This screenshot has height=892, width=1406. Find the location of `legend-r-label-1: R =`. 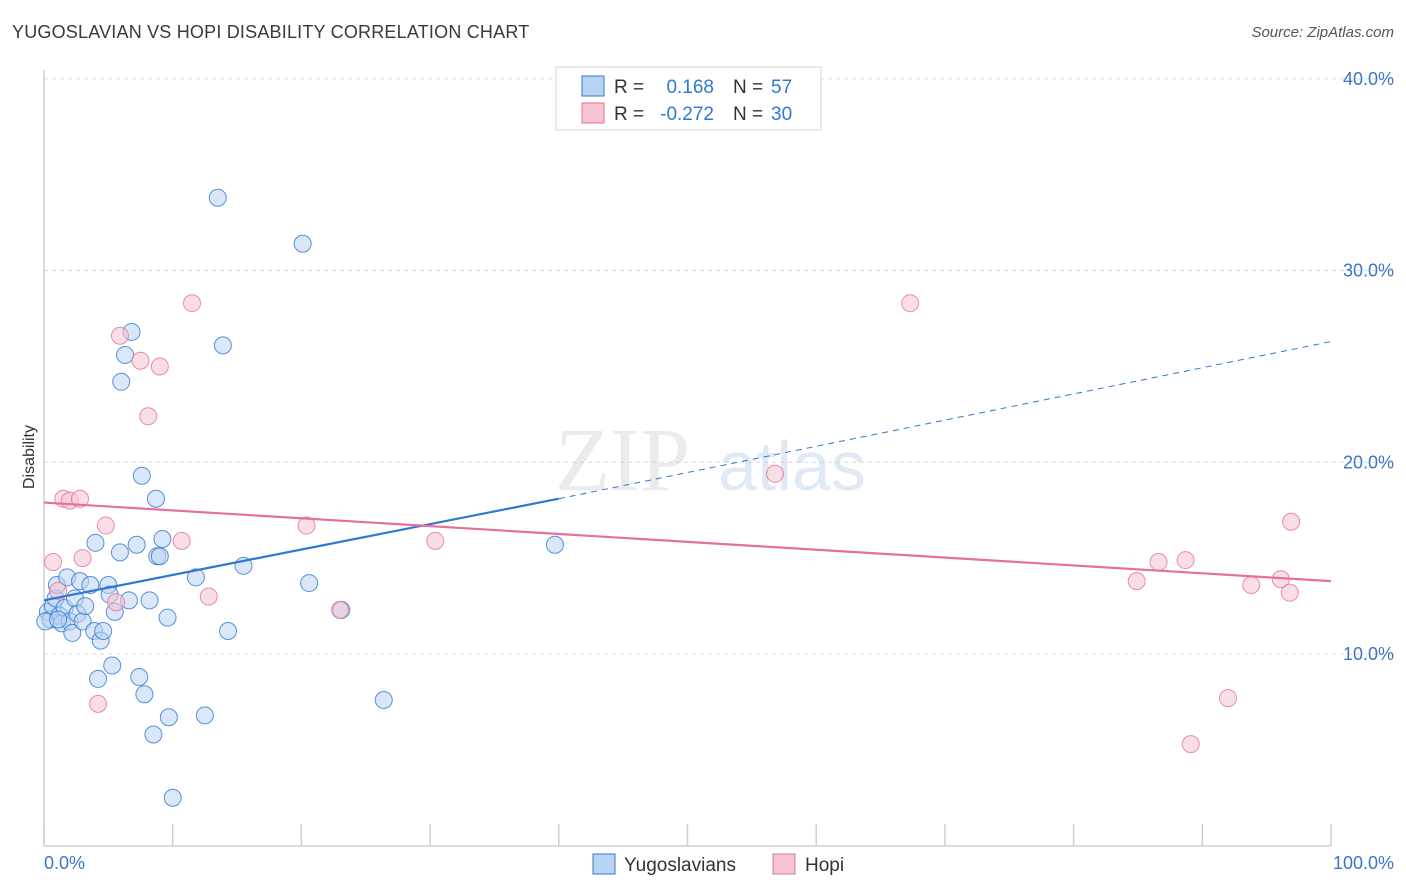

legend-r-label-1: R = is located at coordinates (629, 87).